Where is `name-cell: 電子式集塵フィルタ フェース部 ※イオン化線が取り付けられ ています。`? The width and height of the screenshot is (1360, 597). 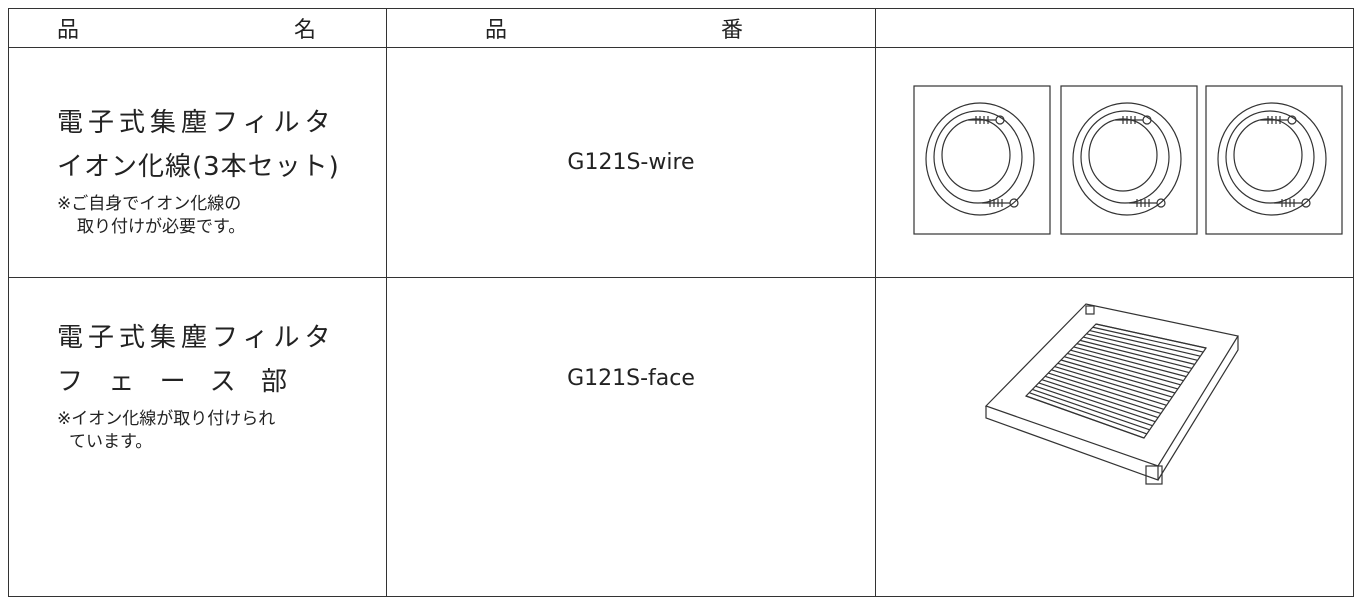 name-cell: 電子式集塵フィルタ フェース部 ※イオン化線が取り付けられ ています。 is located at coordinates (197, 437).